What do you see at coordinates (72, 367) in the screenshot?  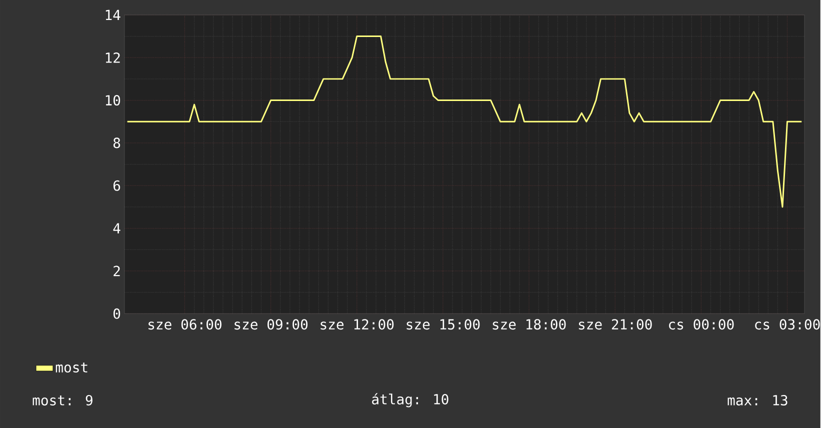 I see `legend-label: most` at bounding box center [72, 367].